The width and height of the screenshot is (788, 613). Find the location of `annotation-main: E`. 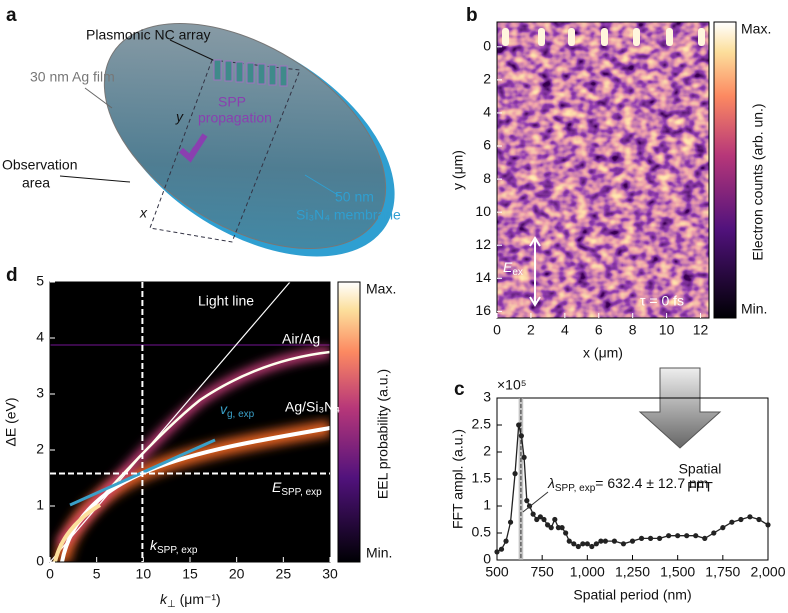

annotation-main: E is located at coordinates (277, 487).